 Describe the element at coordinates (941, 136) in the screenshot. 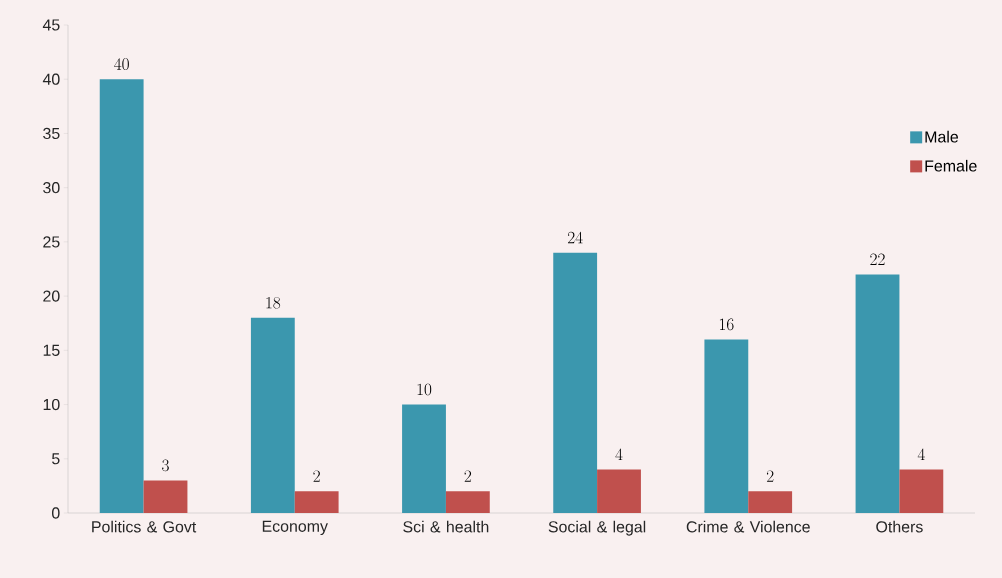

I see `legend-label: Male` at that location.